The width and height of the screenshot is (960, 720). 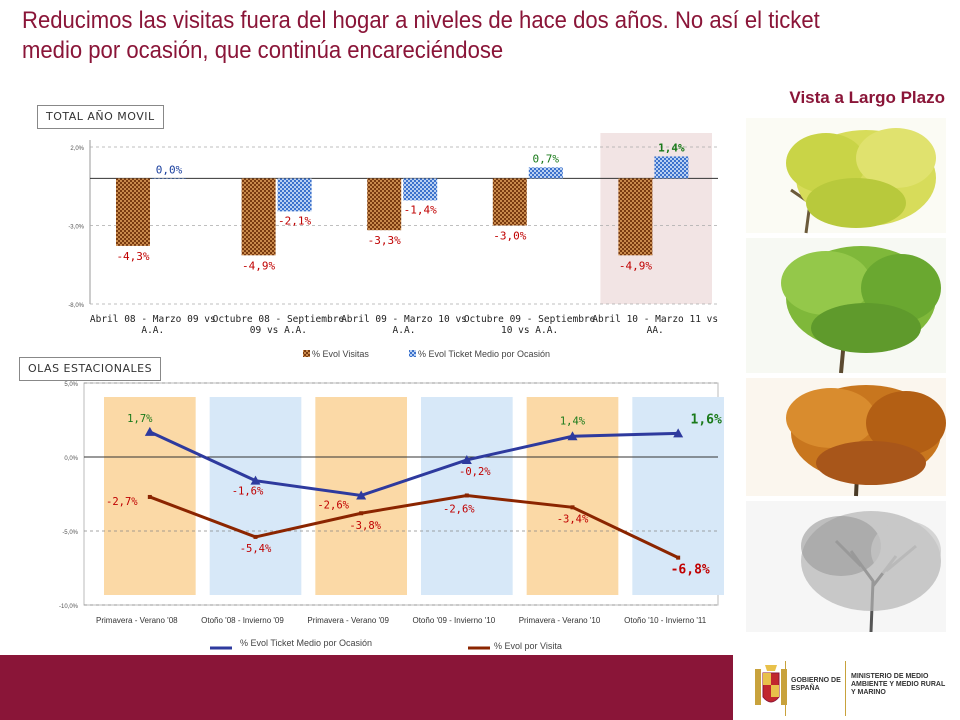 What do you see at coordinates (69, 607) in the screenshot?
I see `y-tick-label: -10,0%` at bounding box center [69, 607].